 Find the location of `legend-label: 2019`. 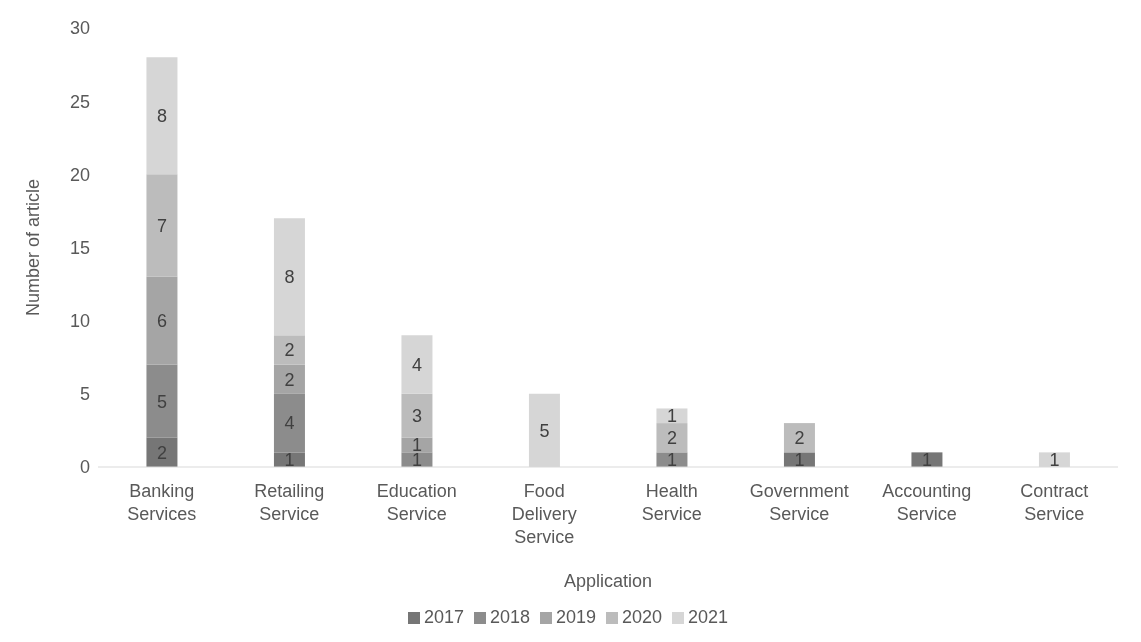

legend-label: 2019 is located at coordinates (576, 617).